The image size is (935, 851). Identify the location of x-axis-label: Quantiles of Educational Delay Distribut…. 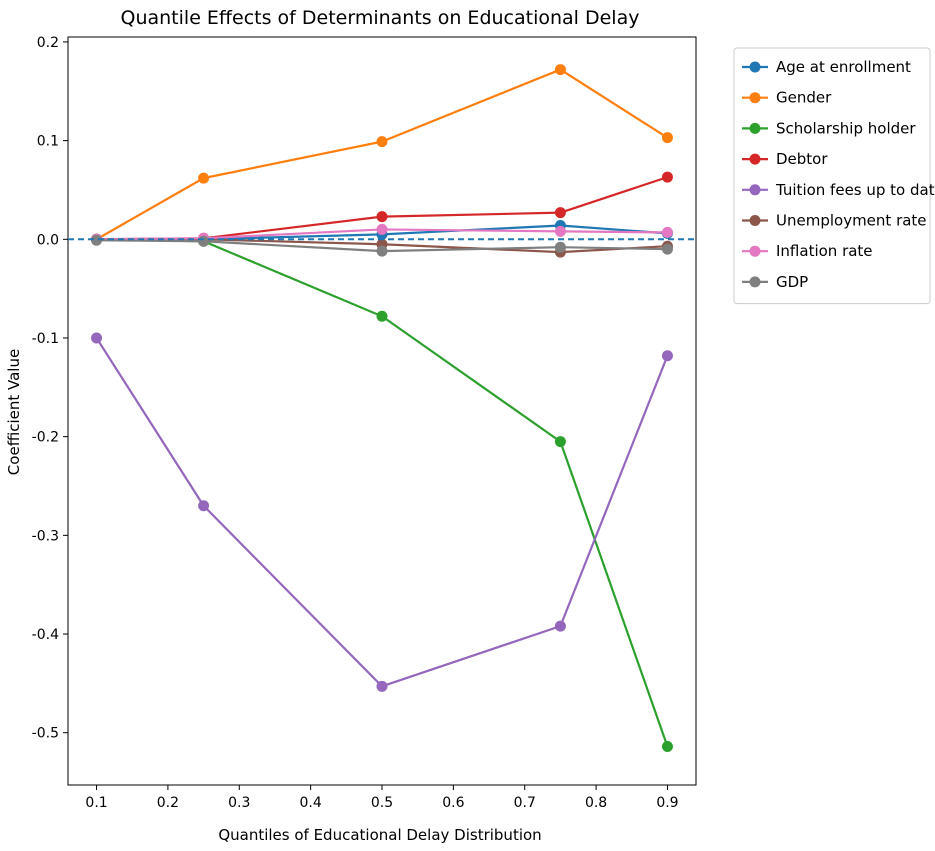
(379, 835).